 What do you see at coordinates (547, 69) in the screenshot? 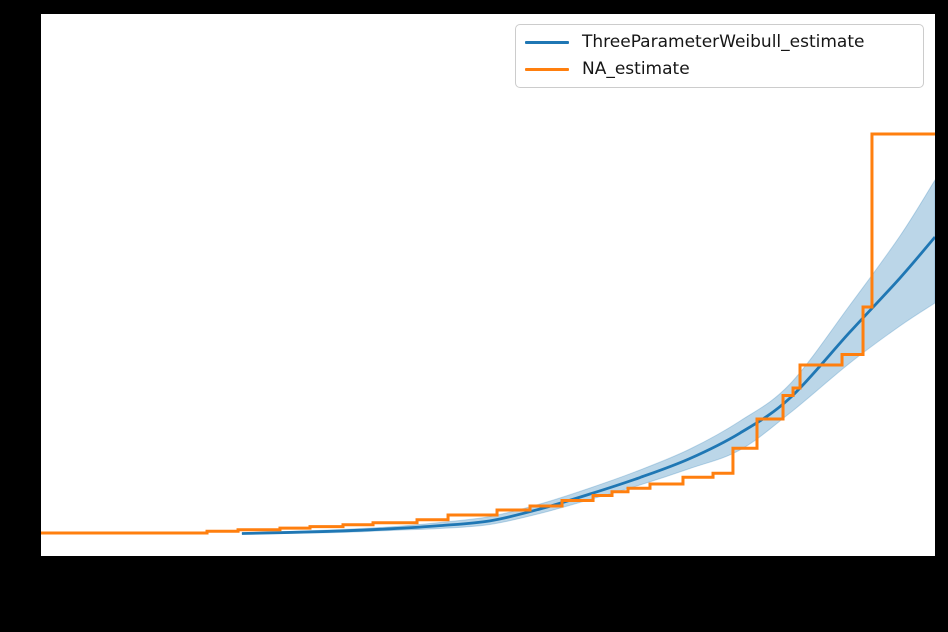
I see `na-line-swatch` at bounding box center [547, 69].